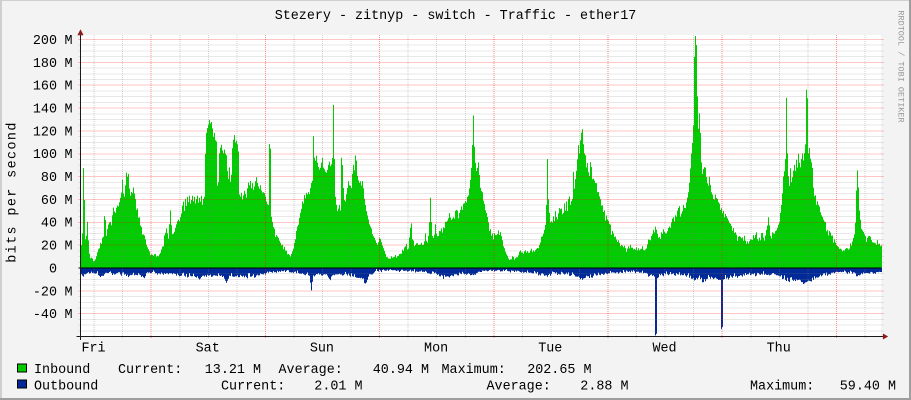  What do you see at coordinates (45, 87) in the screenshot?
I see `svg-text: 160` at bounding box center [45, 87].